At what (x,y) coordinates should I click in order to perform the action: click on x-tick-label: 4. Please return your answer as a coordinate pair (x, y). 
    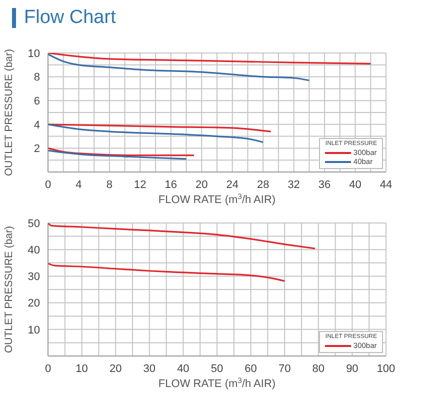
    Looking at the image, I should click on (79, 184).